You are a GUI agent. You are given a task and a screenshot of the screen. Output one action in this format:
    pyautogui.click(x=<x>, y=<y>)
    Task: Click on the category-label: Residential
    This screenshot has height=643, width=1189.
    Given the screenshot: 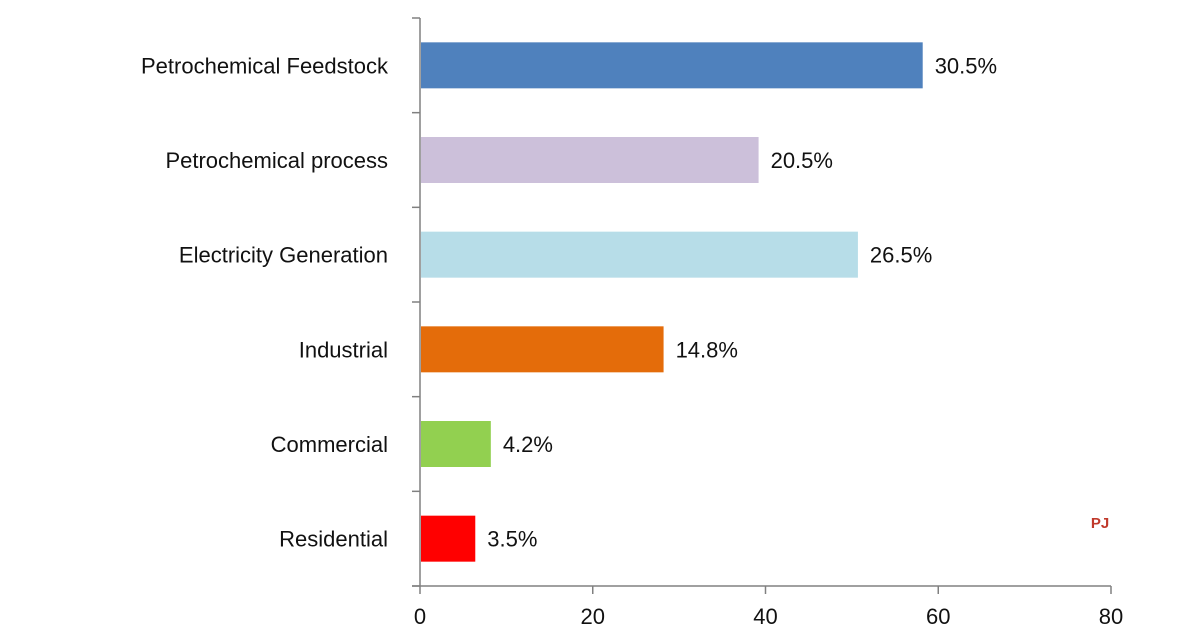 What is the action you would take?
    pyautogui.click(x=333, y=539)
    